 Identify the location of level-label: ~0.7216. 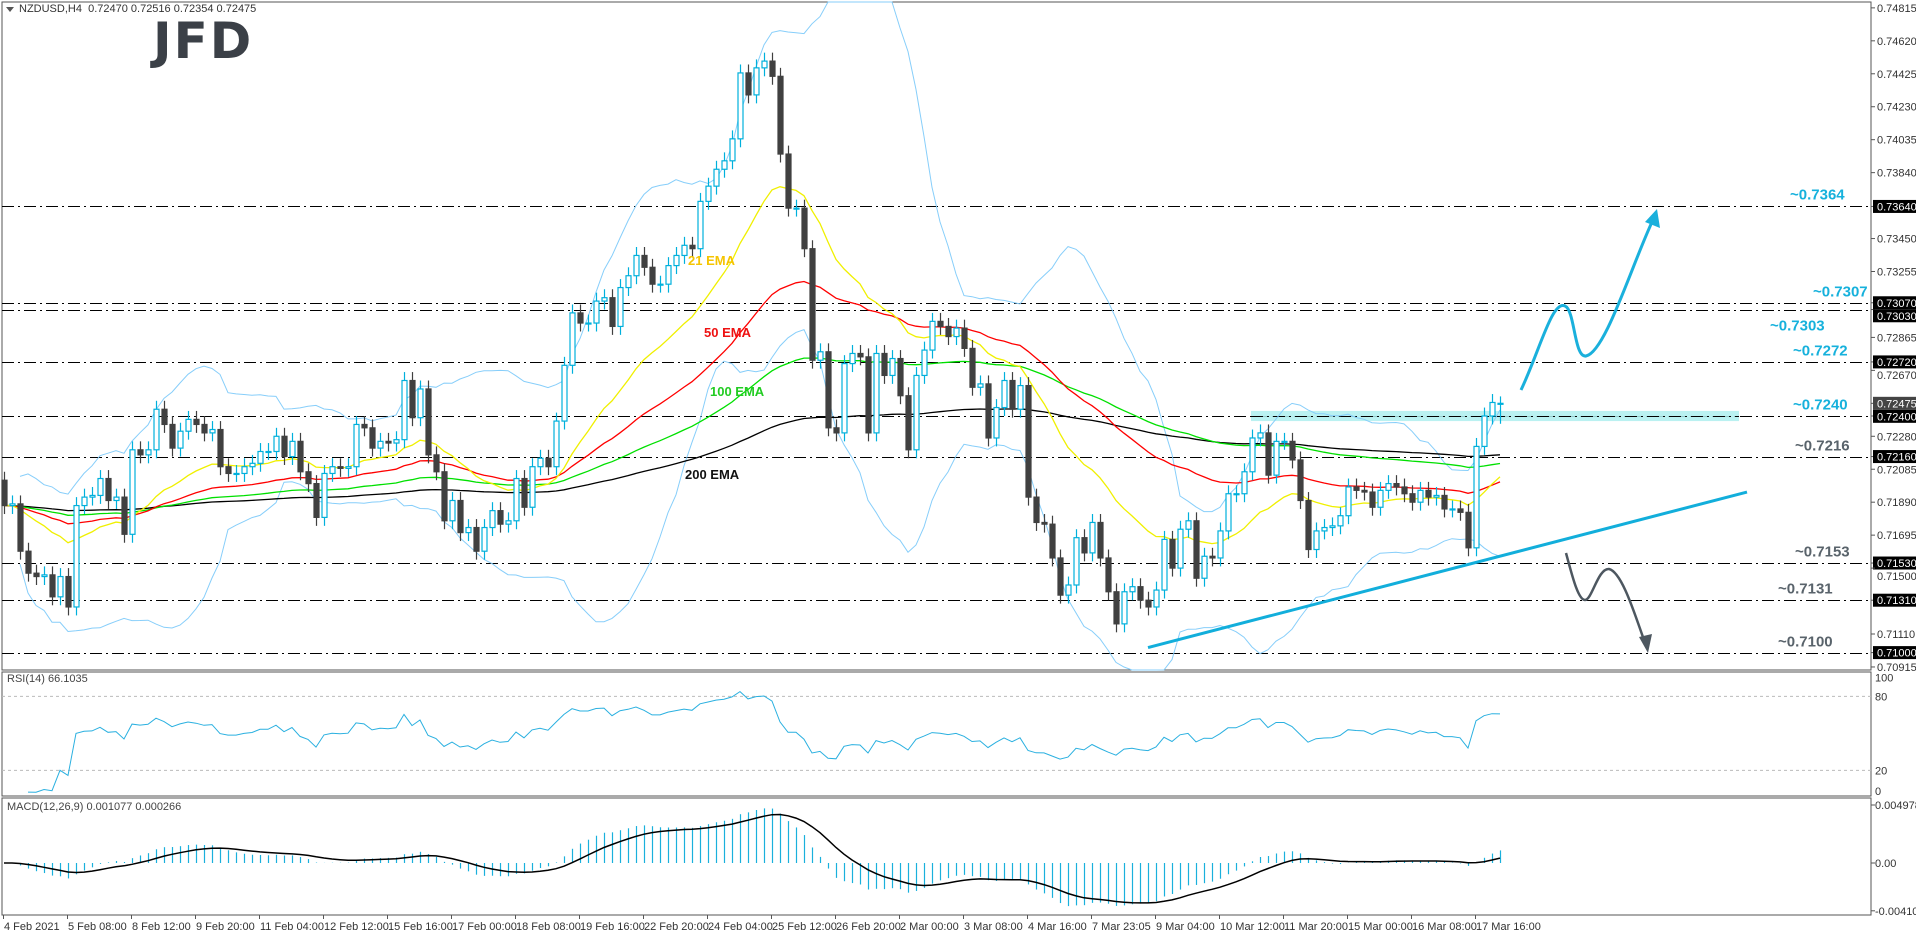
(1822, 446).